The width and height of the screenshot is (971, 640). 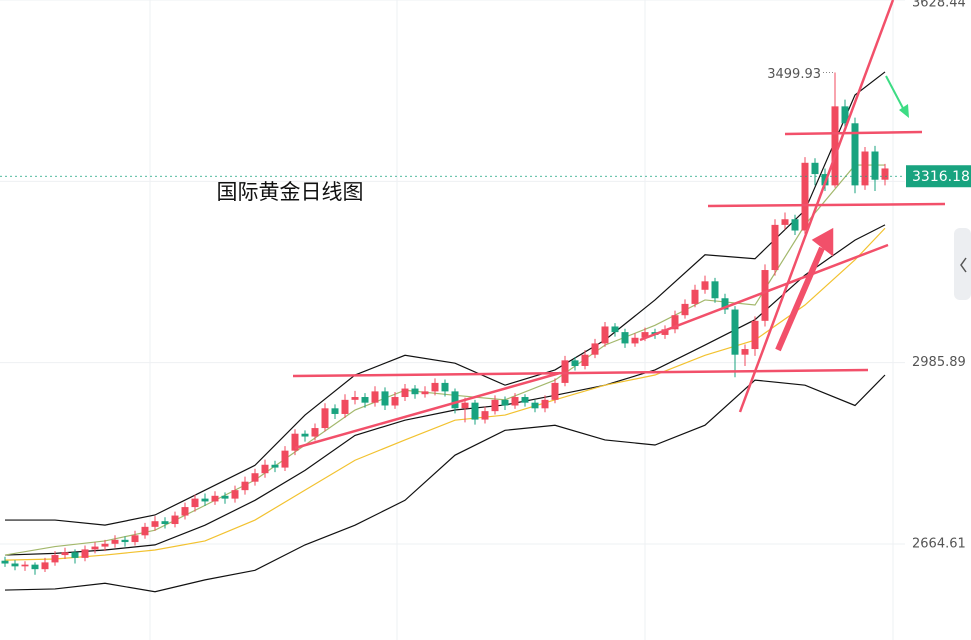 I want to click on green-arrow, so click(x=897, y=96).